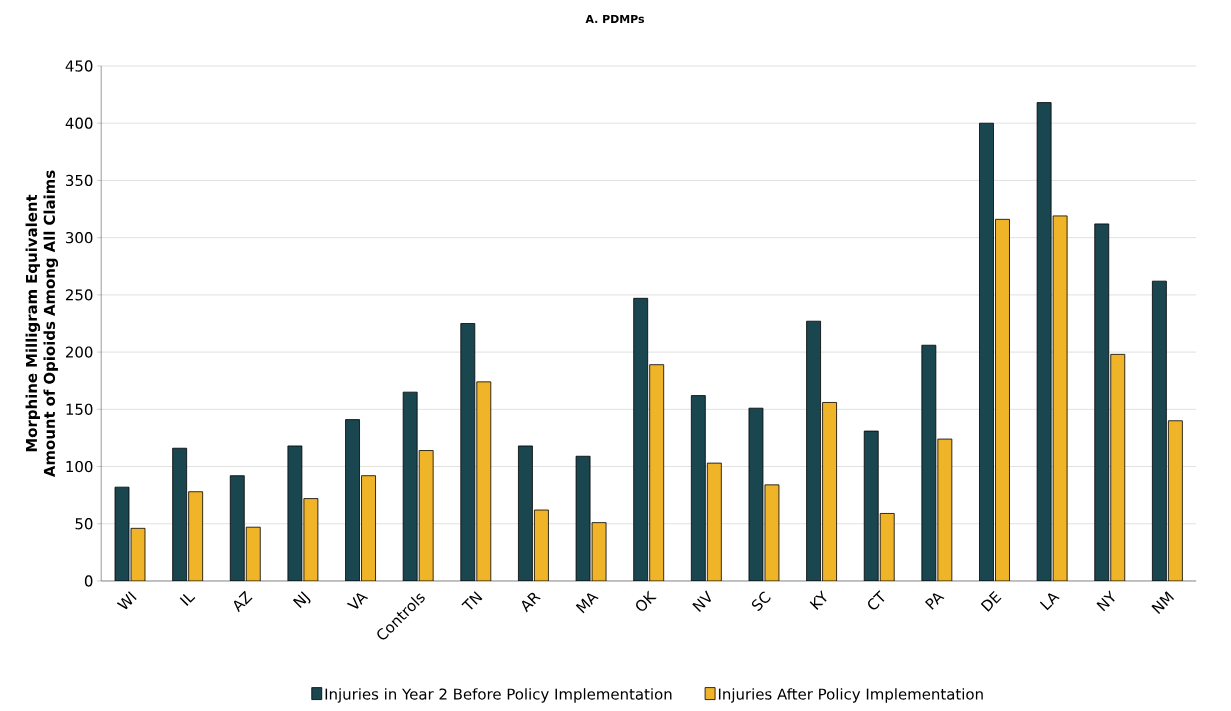 Image resolution: width=1231 pixels, height=711 pixels. I want to click on y-tick-label: 350, so click(79, 180).